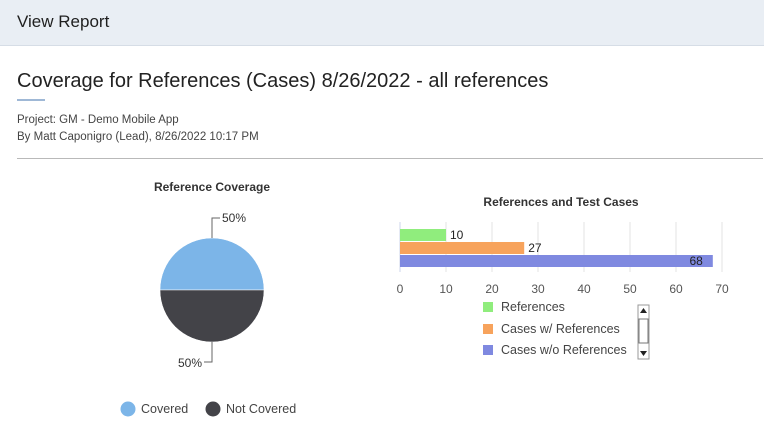 This screenshot has width=764, height=435. Describe the element at coordinates (584, 289) in the screenshot. I see `bar-x-tick-label: 40` at that location.